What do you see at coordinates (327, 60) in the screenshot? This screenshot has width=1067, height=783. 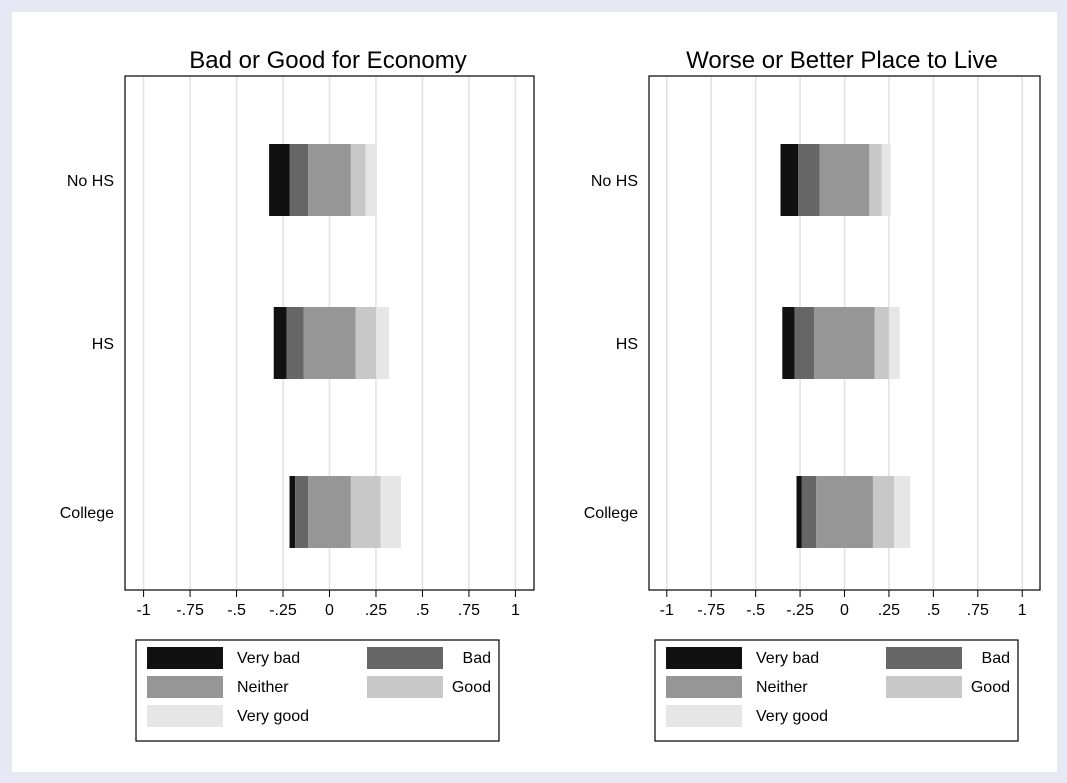 I see `panel-title: Bad or Good for Economy` at bounding box center [327, 60].